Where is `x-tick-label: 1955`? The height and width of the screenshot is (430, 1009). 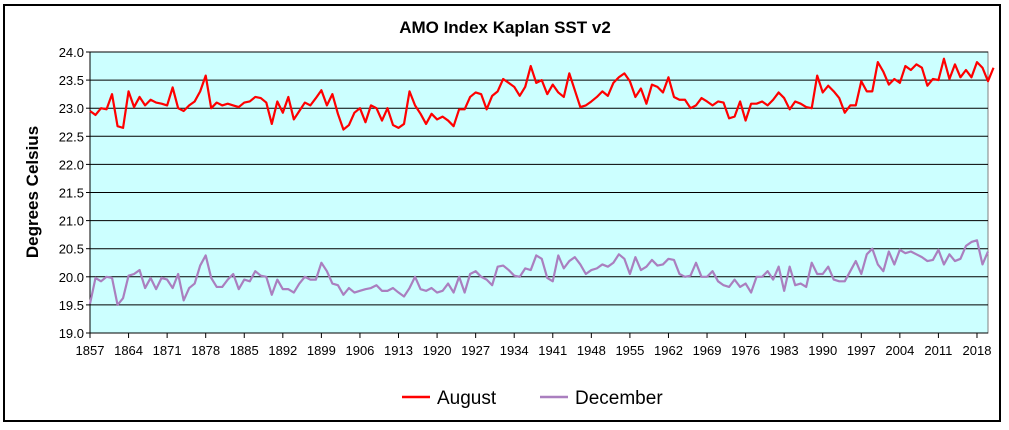
x-tick-label: 1955 is located at coordinates (629, 350).